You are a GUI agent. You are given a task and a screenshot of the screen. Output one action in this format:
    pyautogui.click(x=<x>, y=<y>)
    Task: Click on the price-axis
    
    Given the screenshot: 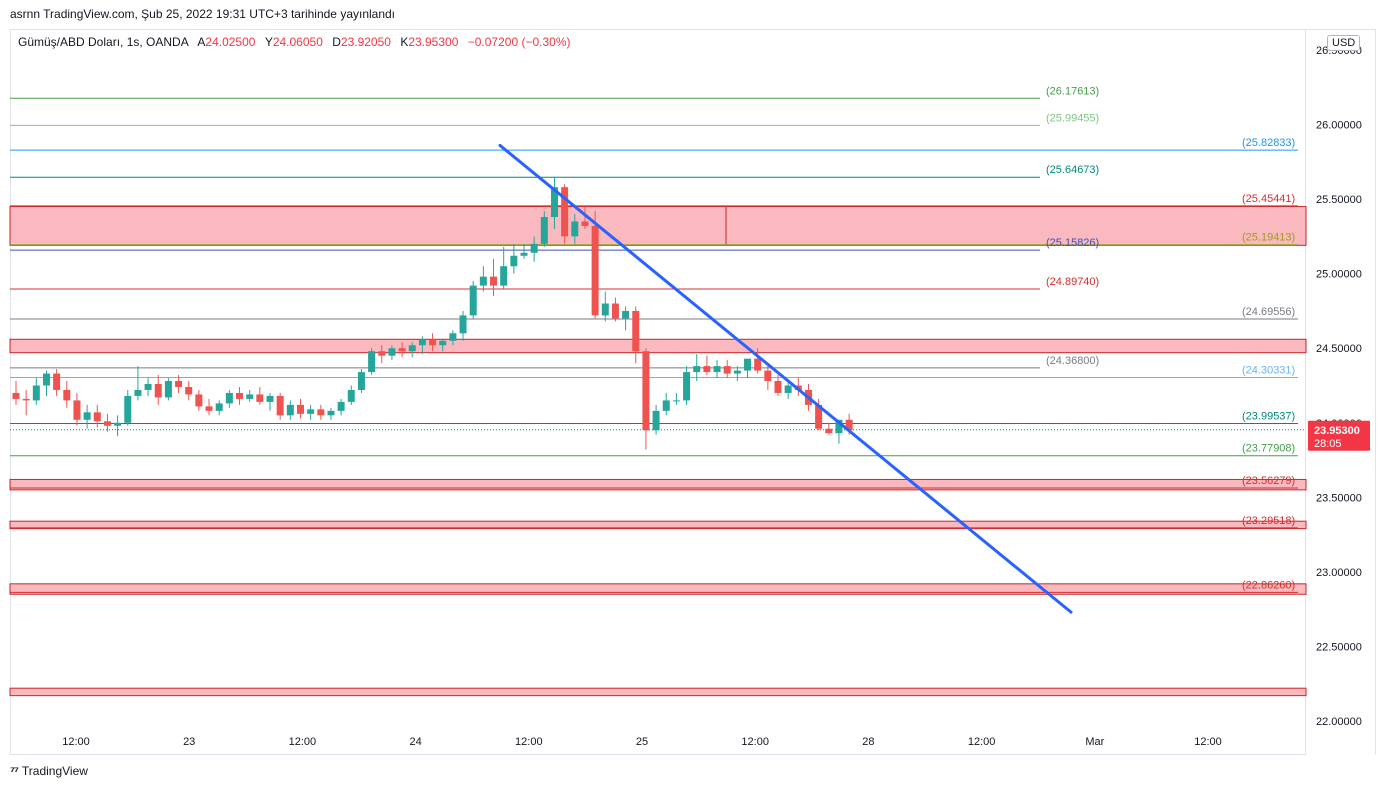 What is the action you would take?
    pyautogui.click(x=1341, y=392)
    